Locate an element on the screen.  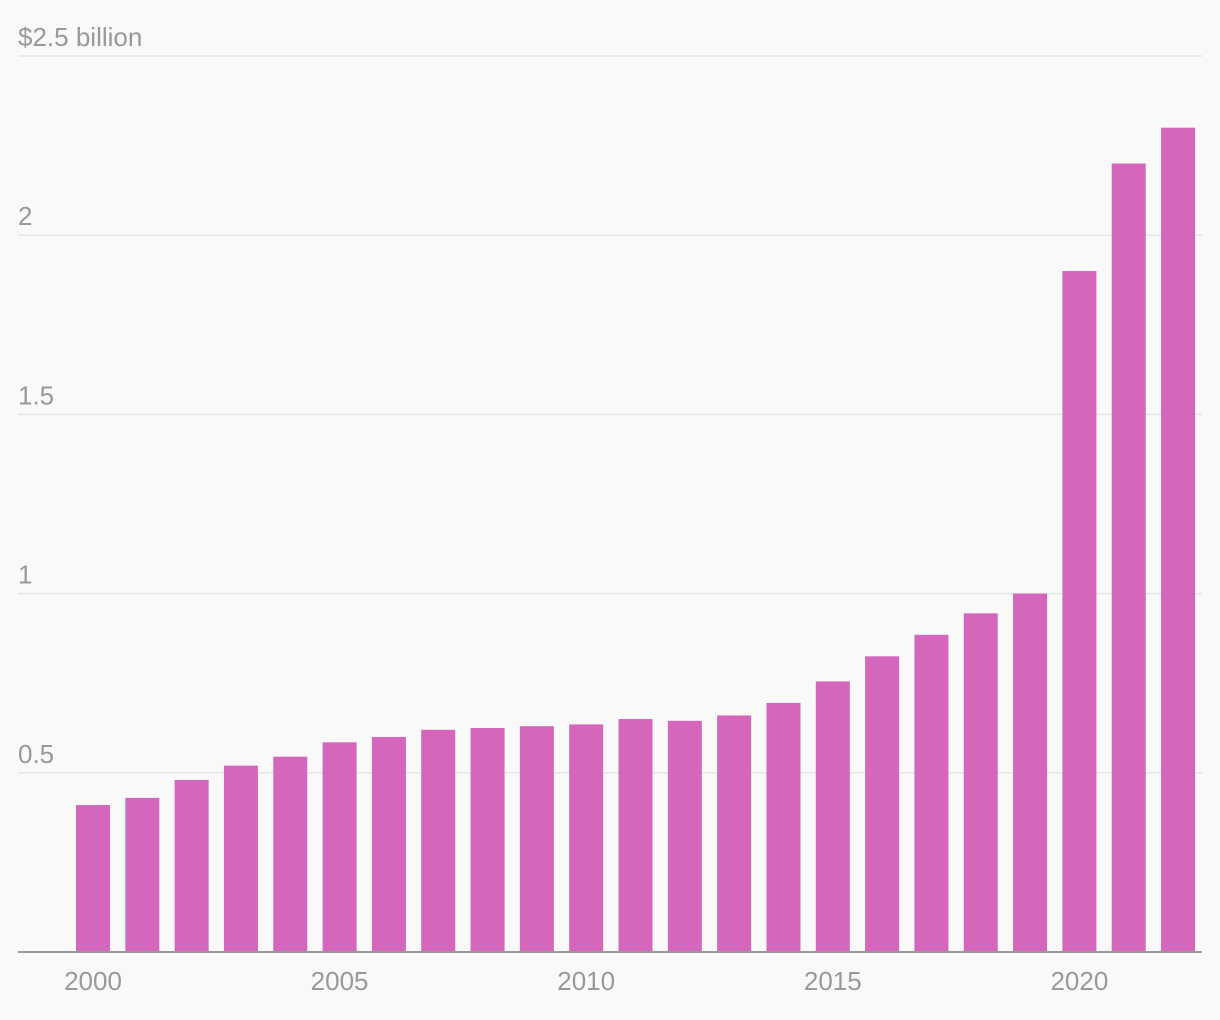
x-tick-label: 2010 is located at coordinates (586, 981).